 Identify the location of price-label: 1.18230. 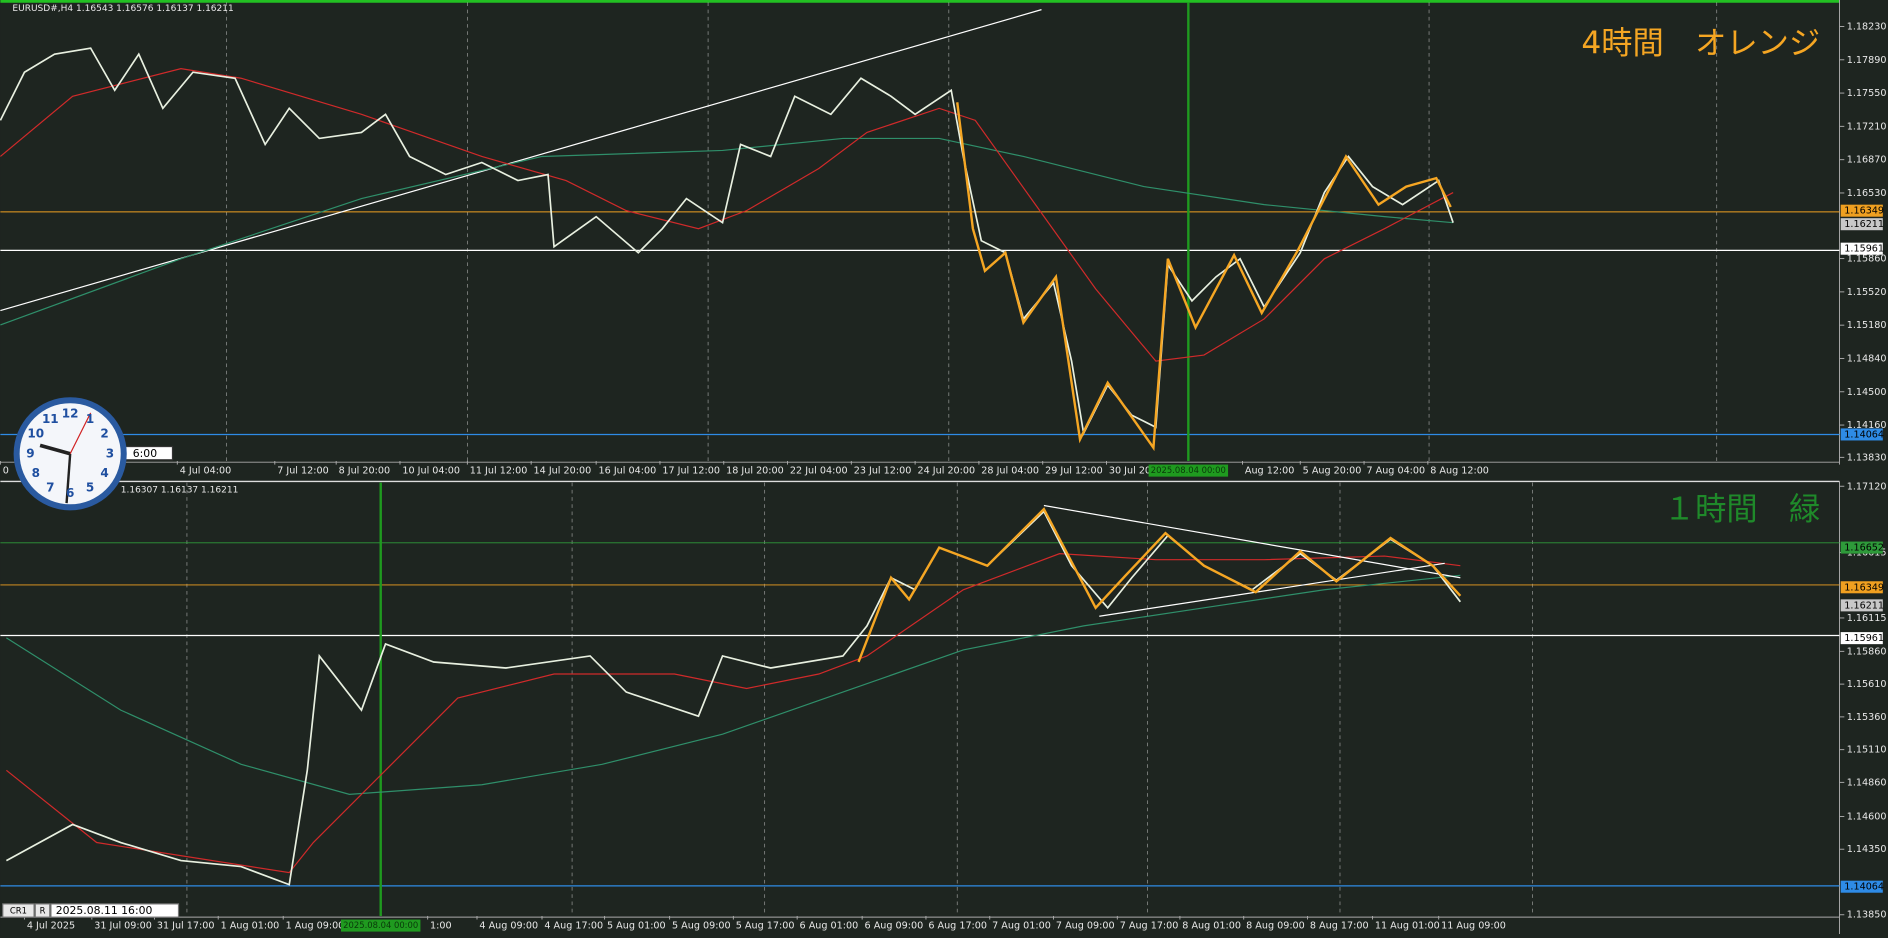
(1867, 26).